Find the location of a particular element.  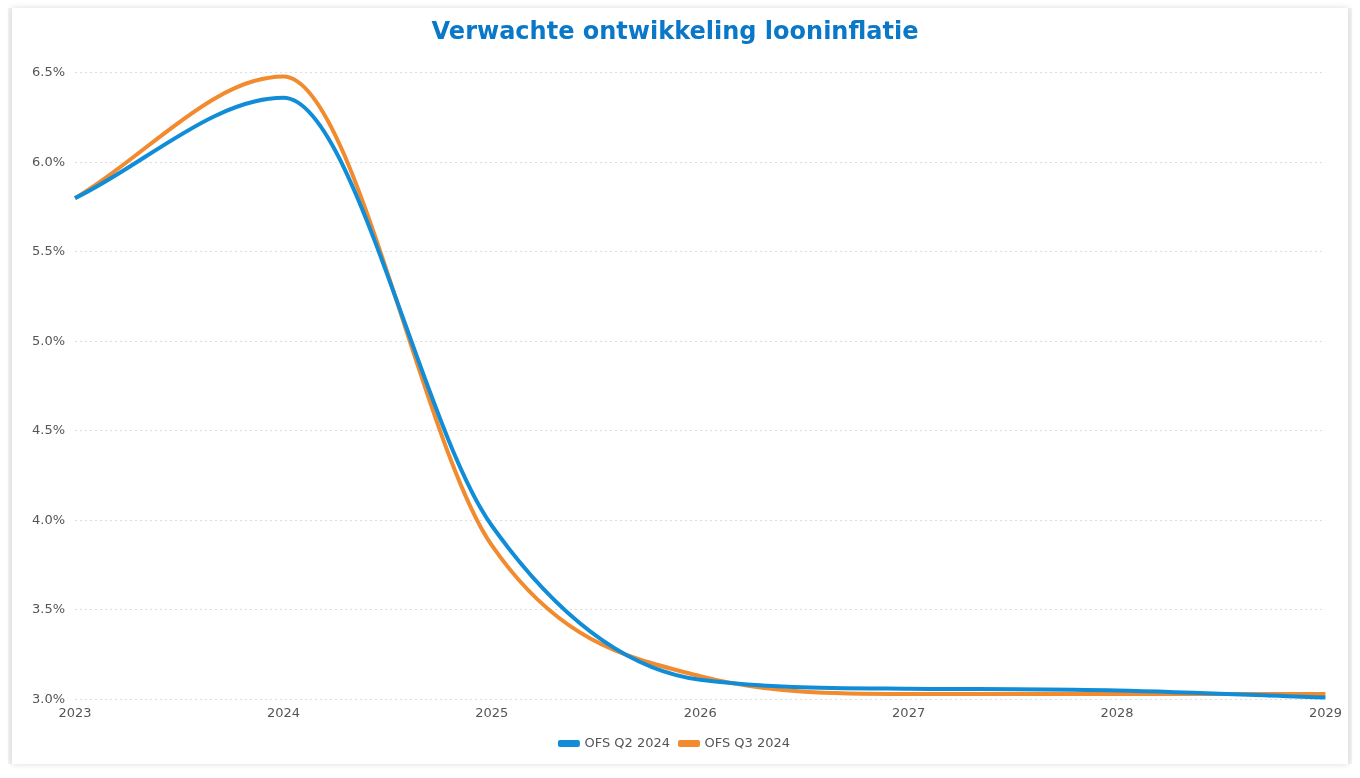

y-tick-label: 4.5% is located at coordinates (49, 430).